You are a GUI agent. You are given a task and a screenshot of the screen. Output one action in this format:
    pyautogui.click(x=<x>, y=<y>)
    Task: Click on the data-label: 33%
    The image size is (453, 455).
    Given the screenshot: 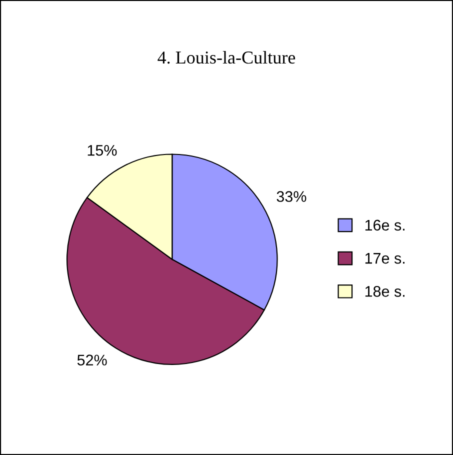 What is the action you would take?
    pyautogui.click(x=291, y=196)
    